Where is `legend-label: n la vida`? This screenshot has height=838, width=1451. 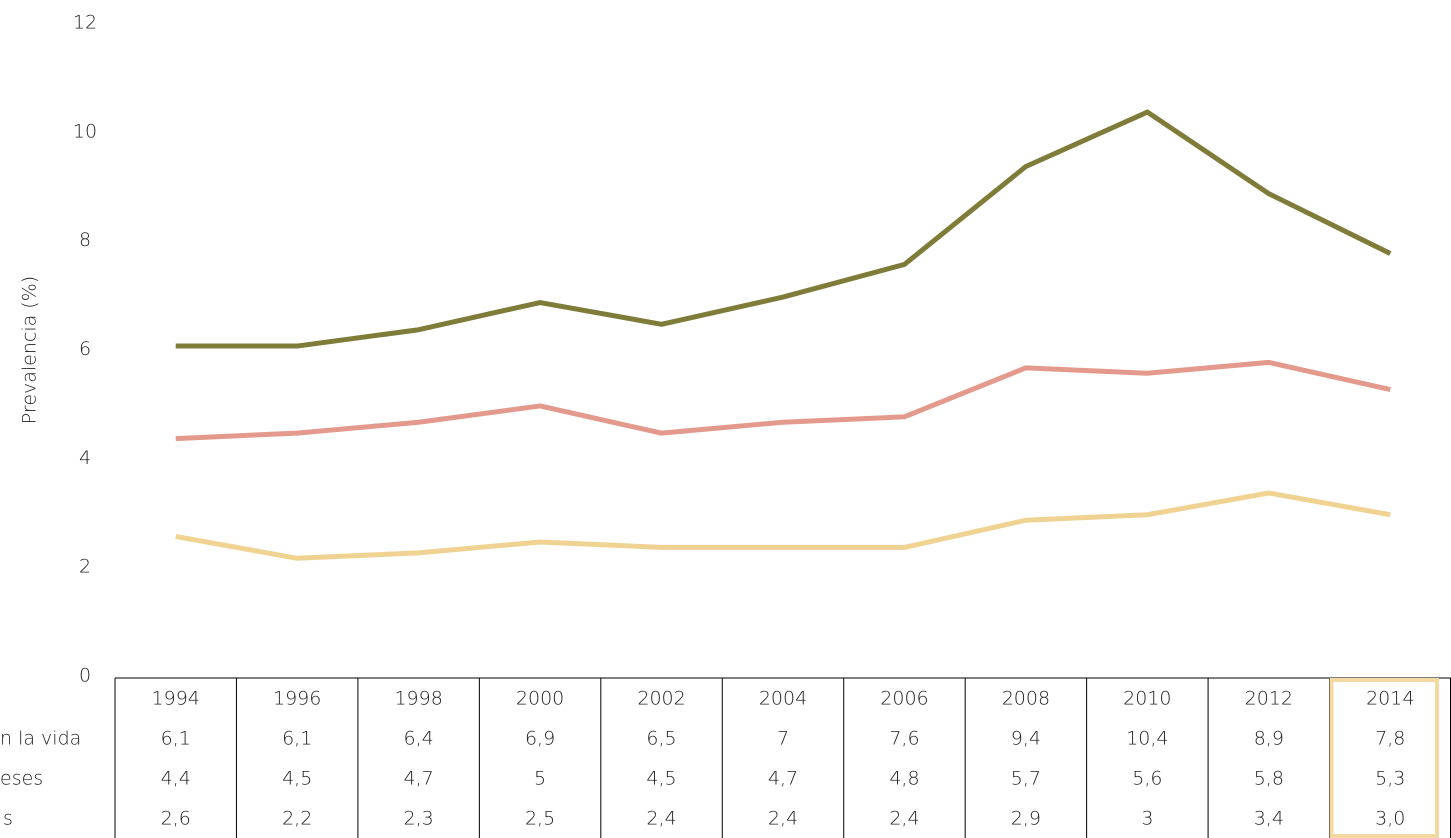
legend-label: n la vida is located at coordinates (40, 739).